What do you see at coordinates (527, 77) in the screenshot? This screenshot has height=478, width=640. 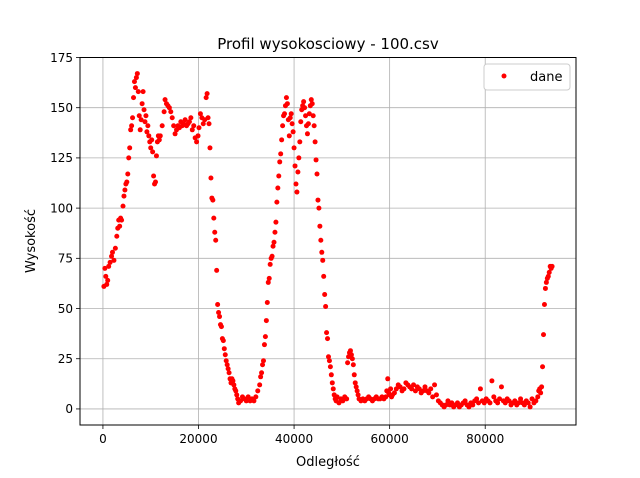 I see `legend-box` at bounding box center [527, 77].